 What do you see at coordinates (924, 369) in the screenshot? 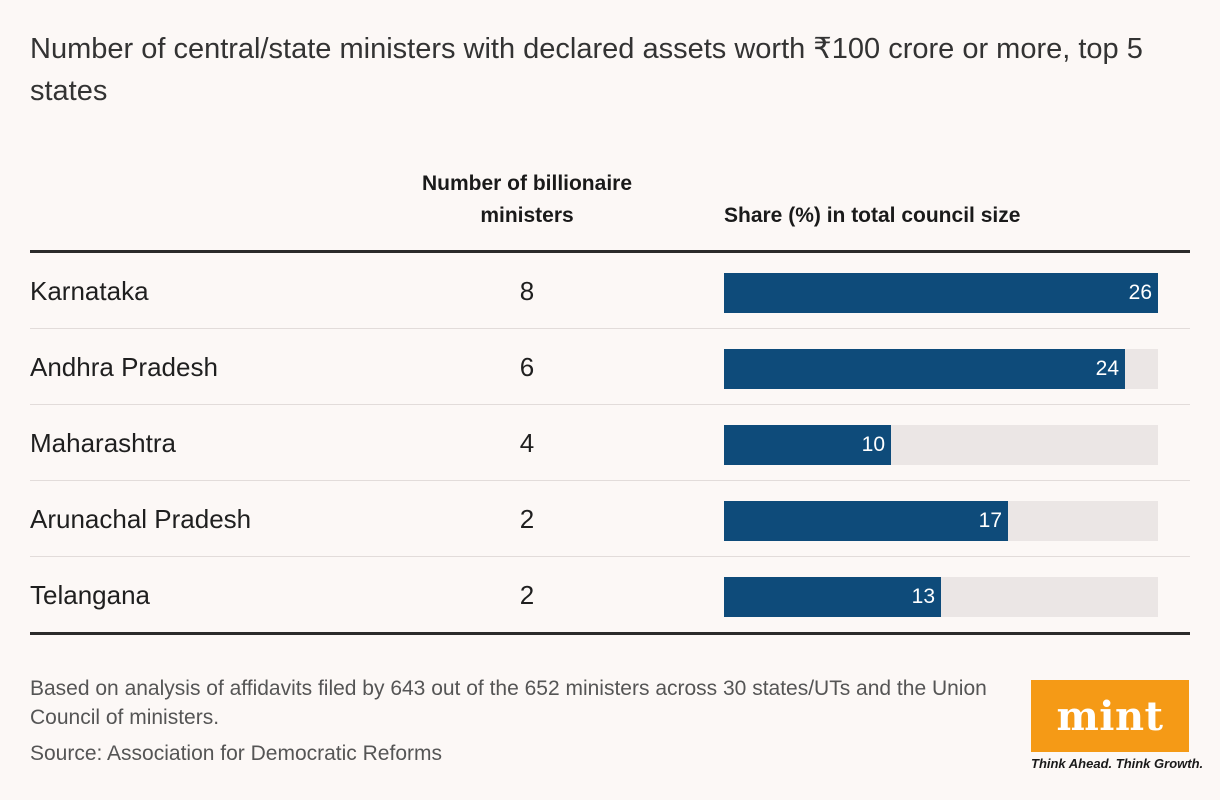
I see `share-bar: 24` at bounding box center [924, 369].